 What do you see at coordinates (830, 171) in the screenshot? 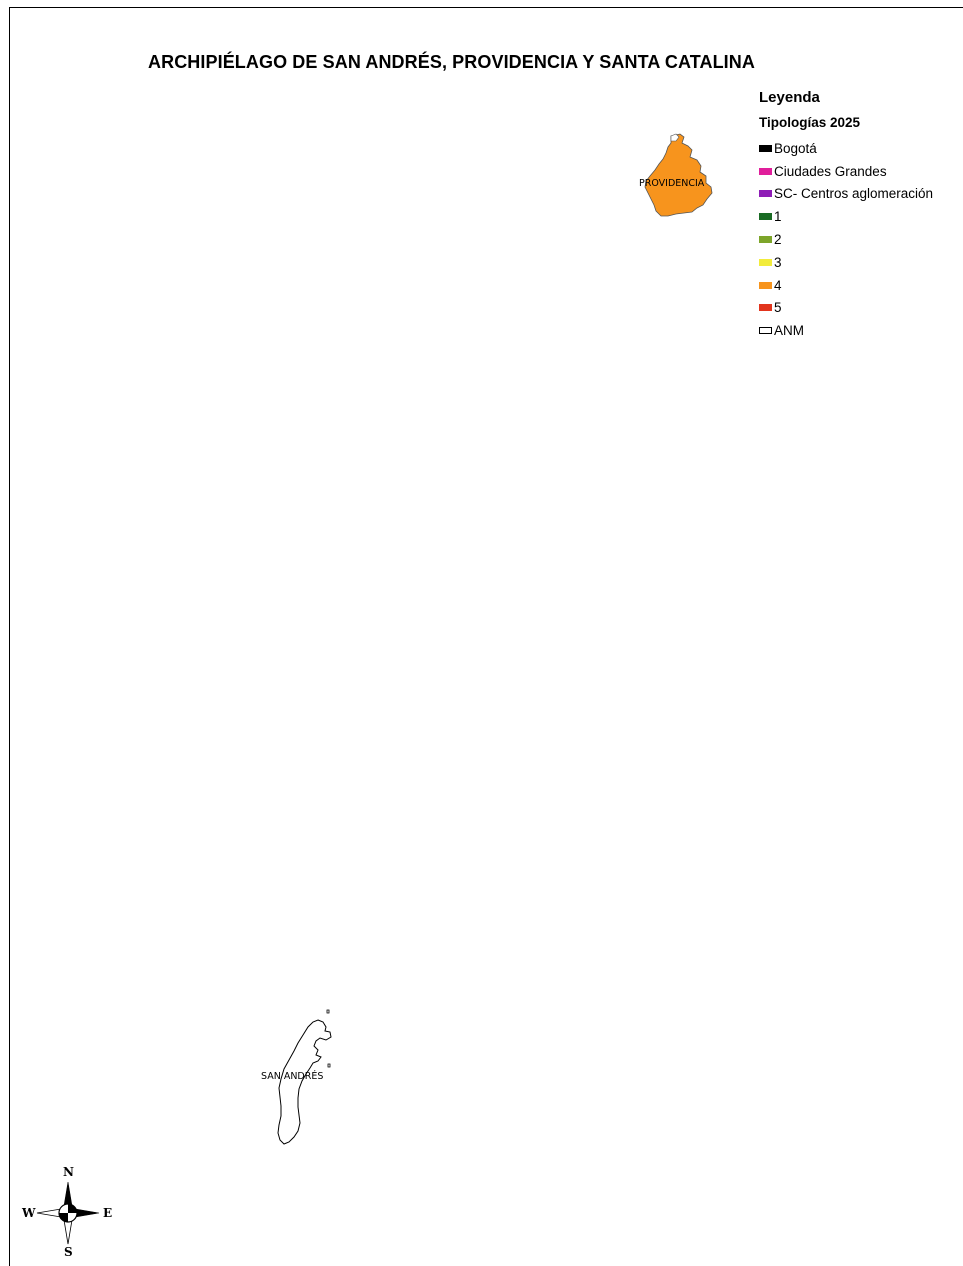
I see `legend-item-label: Ciudades Grandes` at bounding box center [830, 171].